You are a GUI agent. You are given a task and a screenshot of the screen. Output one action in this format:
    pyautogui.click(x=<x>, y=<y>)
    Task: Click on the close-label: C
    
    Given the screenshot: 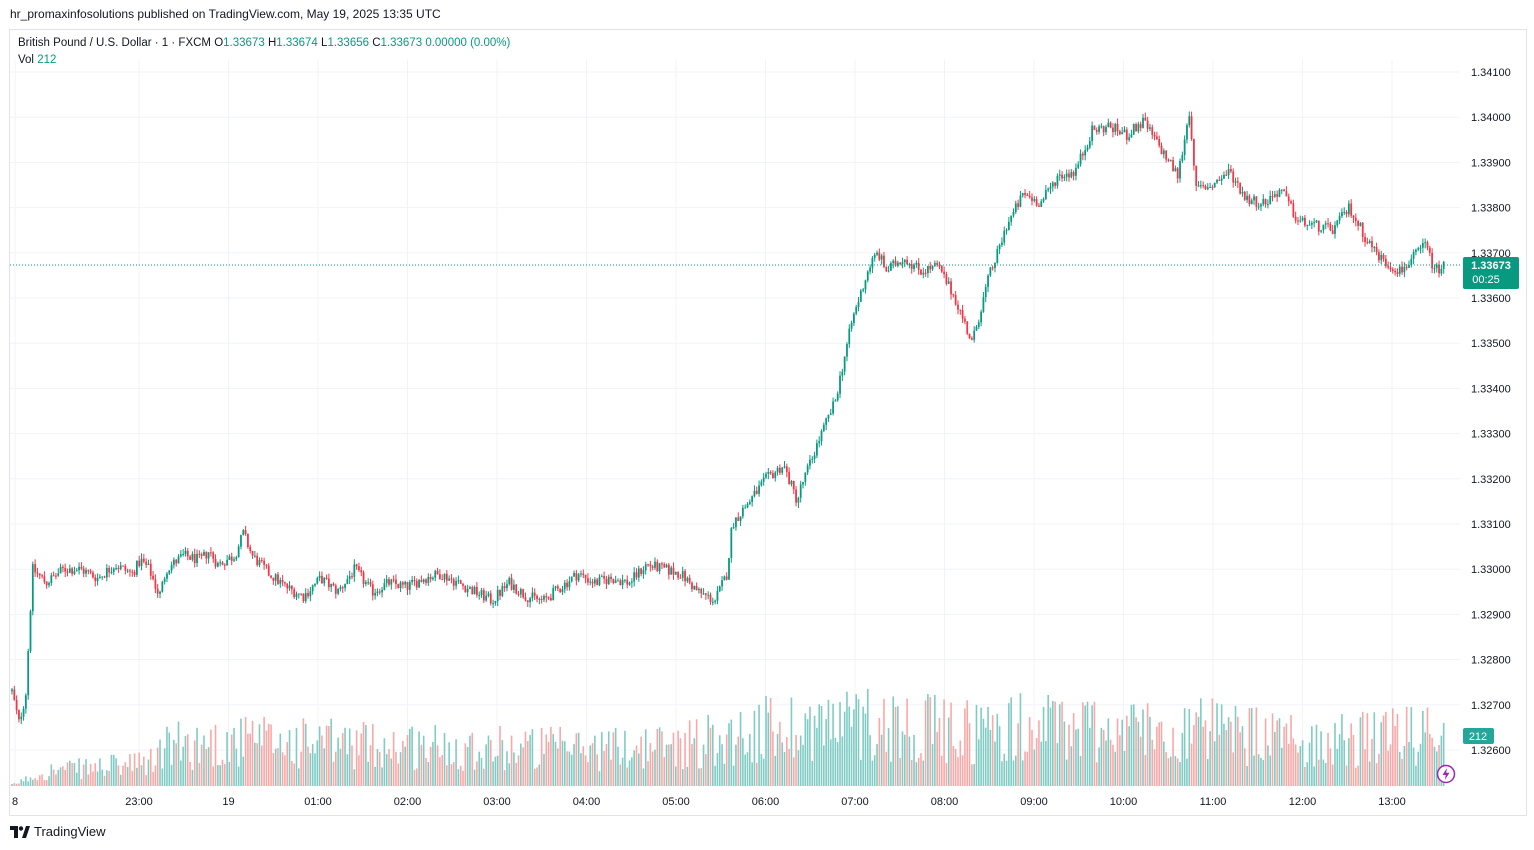 What is the action you would take?
    pyautogui.click(x=376, y=43)
    